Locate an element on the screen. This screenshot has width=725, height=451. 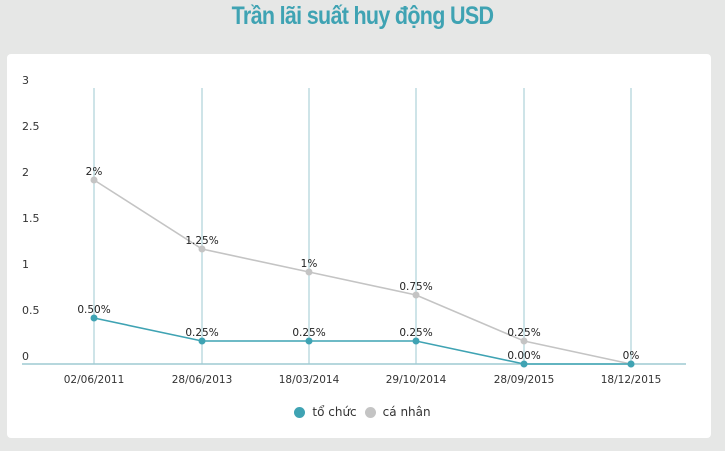
legend-item-ca-nhan: cá nhân is located at coordinates (397, 412).